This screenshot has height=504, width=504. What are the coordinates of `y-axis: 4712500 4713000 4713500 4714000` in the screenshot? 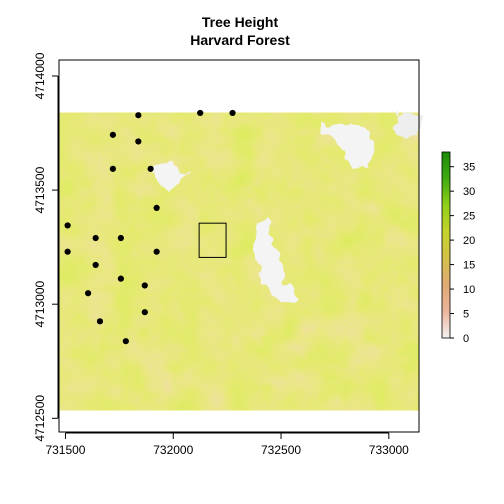 It's located at (46, 247).